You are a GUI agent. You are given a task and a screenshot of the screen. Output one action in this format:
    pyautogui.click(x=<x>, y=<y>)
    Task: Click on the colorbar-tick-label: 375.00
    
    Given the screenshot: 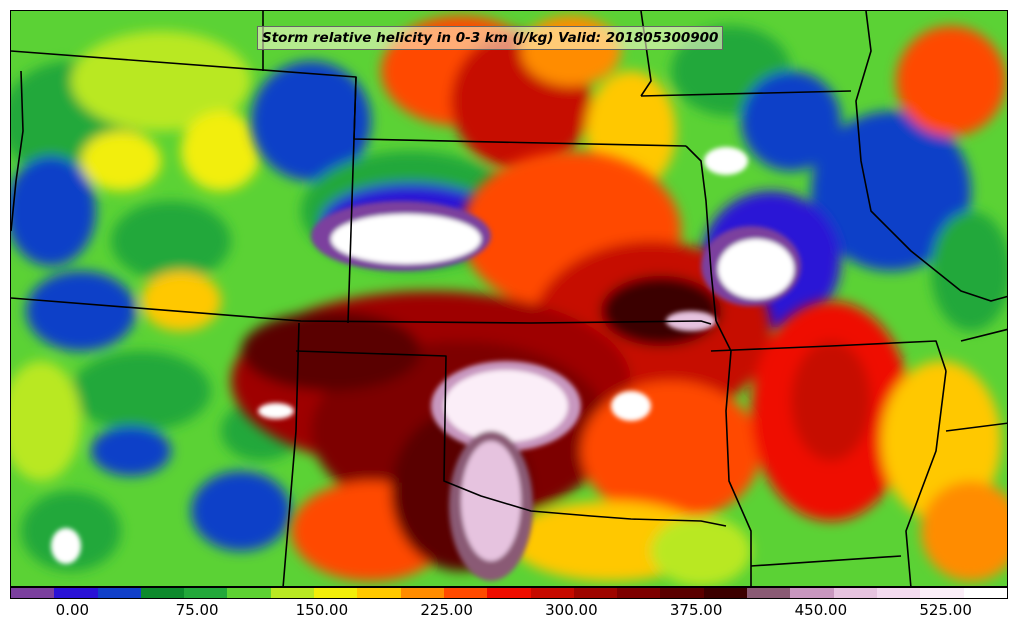 What is the action you would take?
    pyautogui.click(x=696, y=610)
    